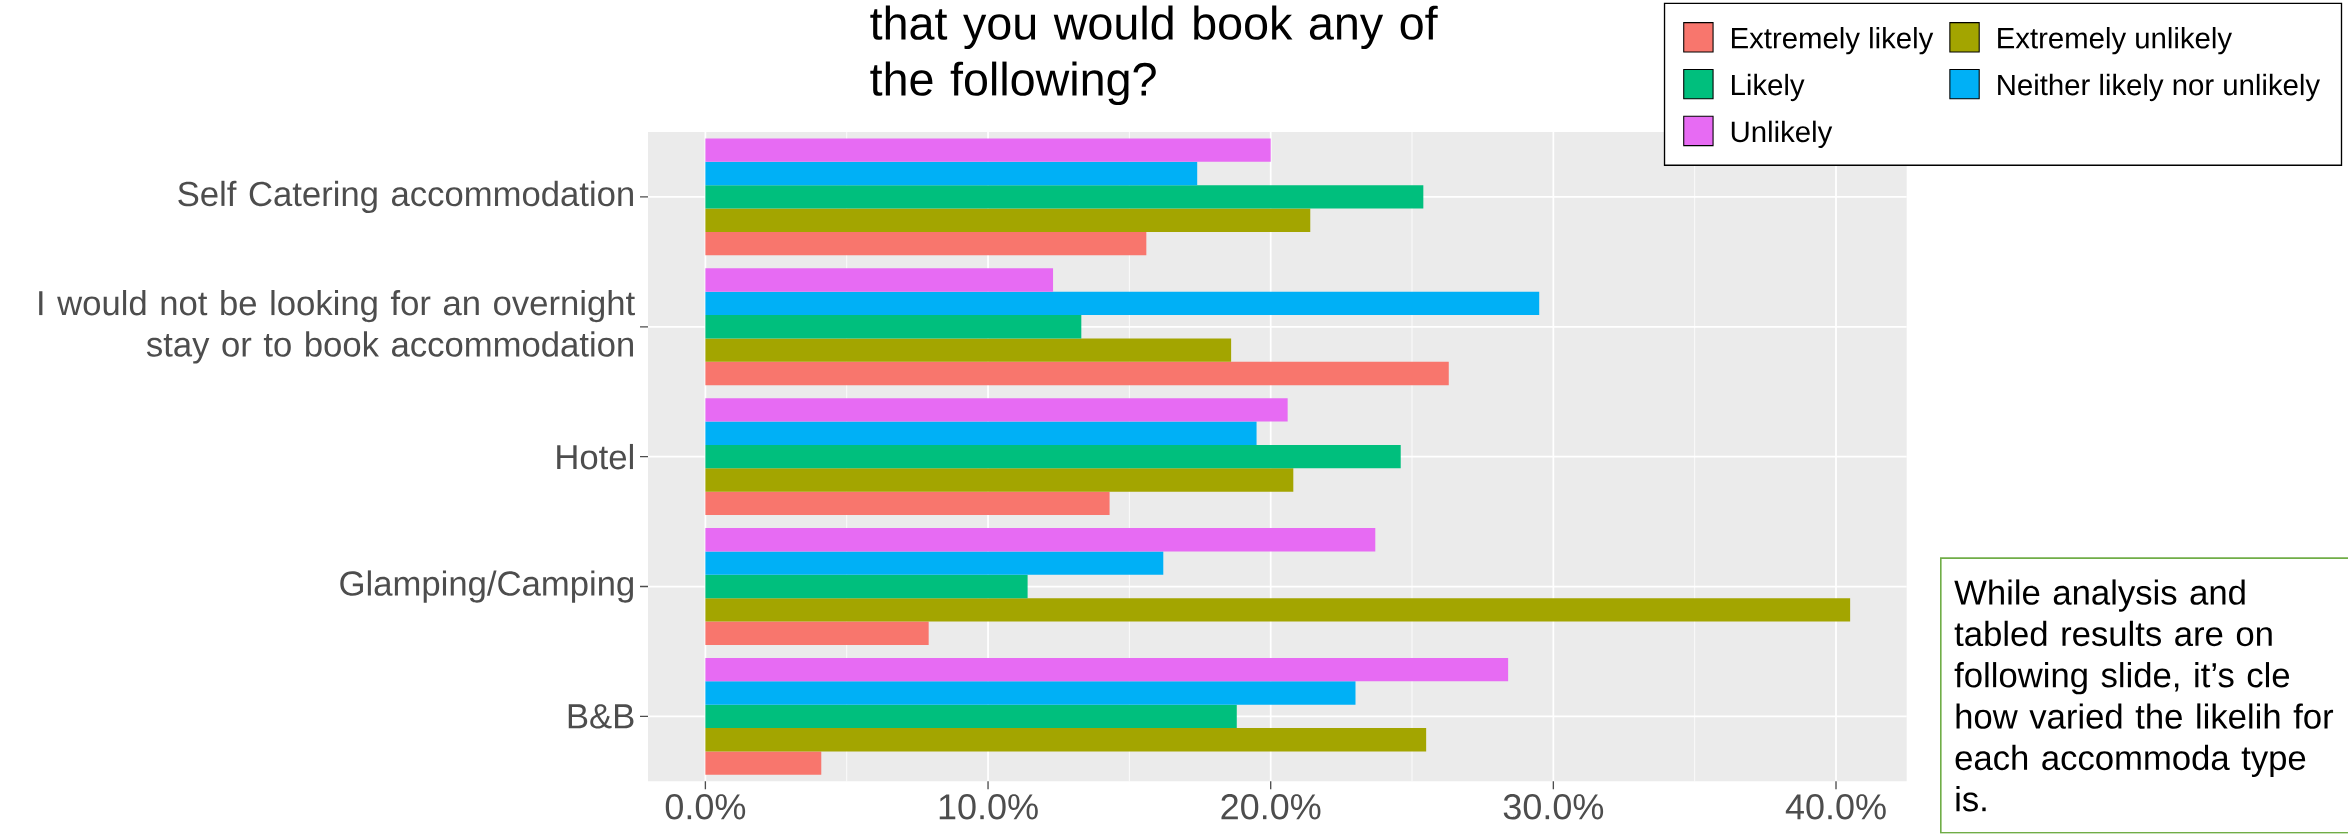 Image resolution: width=2348 pixels, height=835 pixels. What do you see at coordinates (1768, 88) in the screenshot?
I see `legend-label: Likely` at bounding box center [1768, 88].